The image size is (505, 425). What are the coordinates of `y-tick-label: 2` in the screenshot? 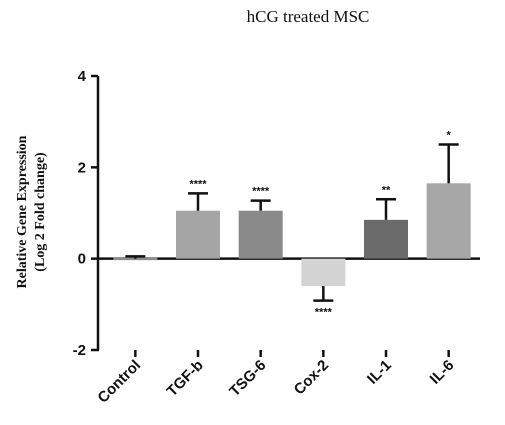 It's located at (82, 167).